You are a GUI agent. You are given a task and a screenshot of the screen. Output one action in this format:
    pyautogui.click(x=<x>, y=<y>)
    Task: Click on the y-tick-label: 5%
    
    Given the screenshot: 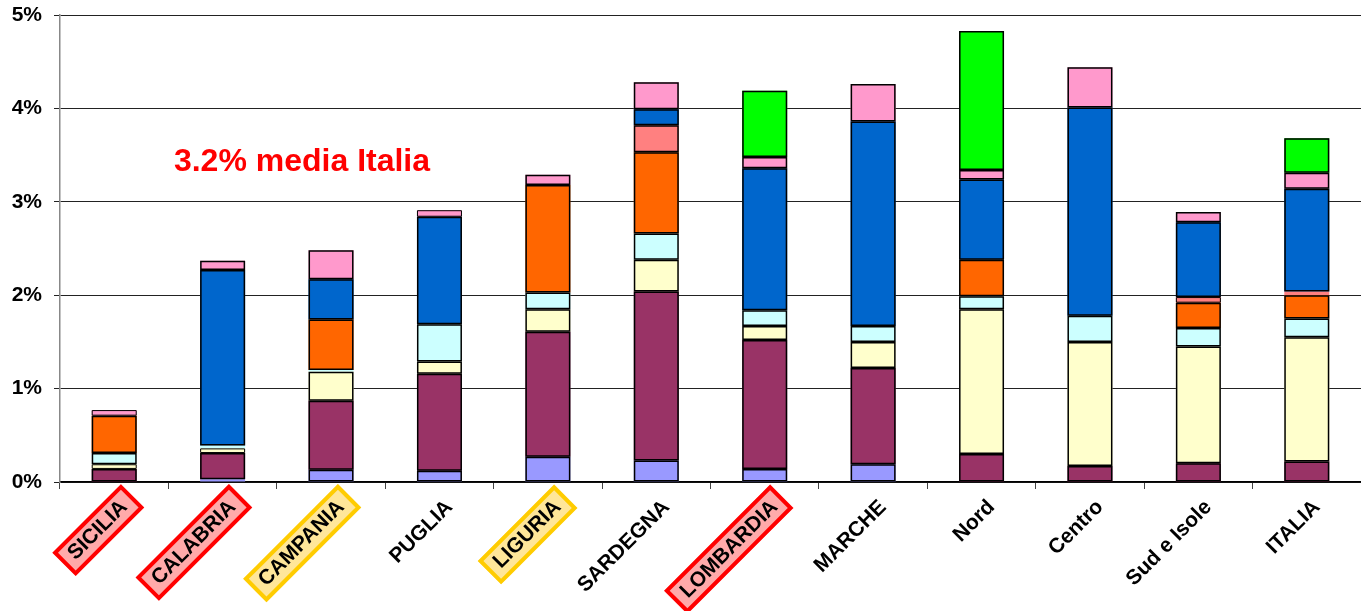 What is the action you would take?
    pyautogui.click(x=27, y=13)
    